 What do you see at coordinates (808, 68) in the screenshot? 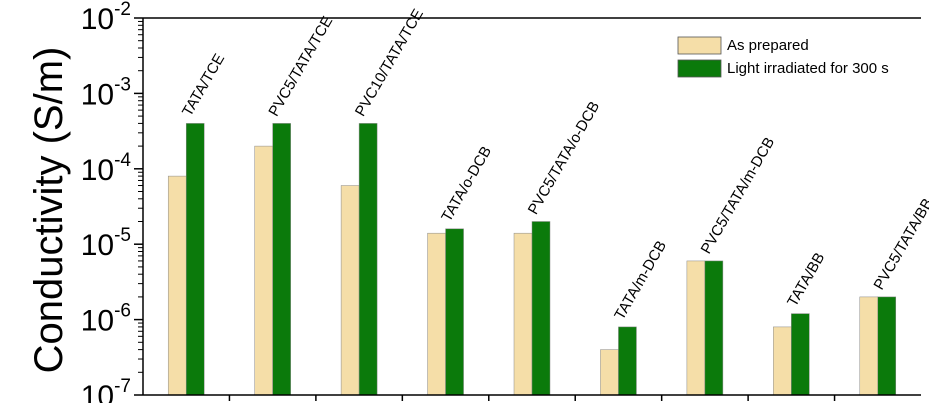
I see `legend-label-2: Light irradiated for 300 s` at bounding box center [808, 68].